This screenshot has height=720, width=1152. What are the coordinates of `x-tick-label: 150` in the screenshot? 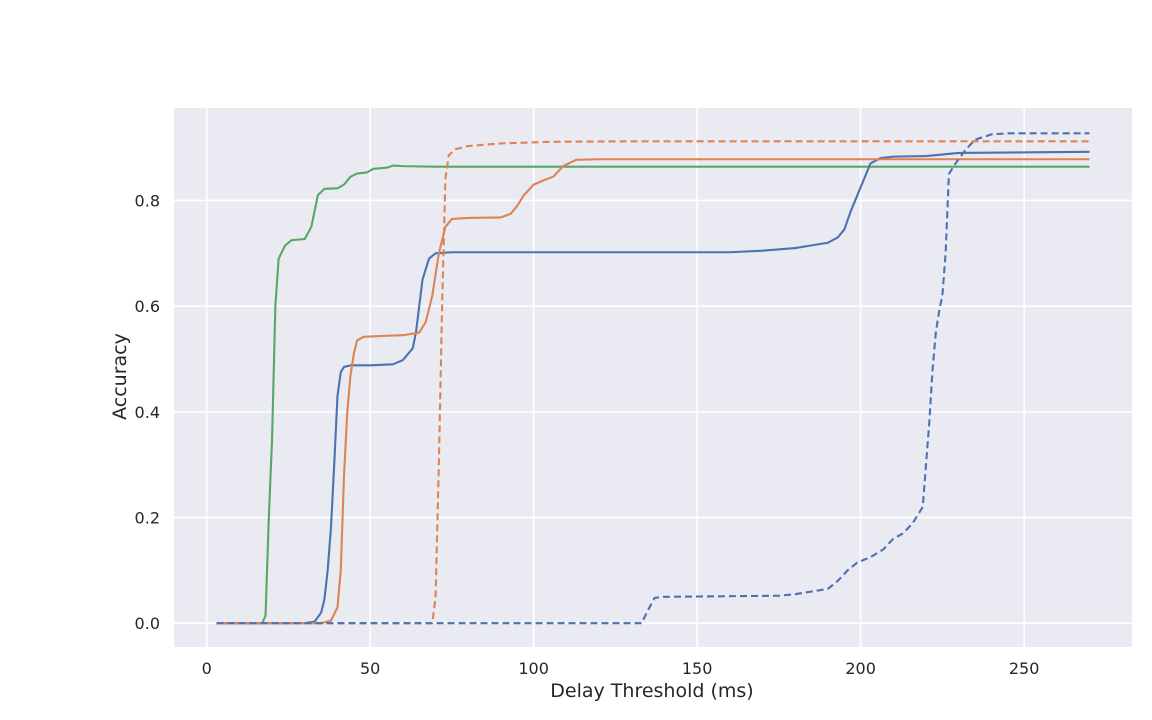 It's located at (697, 668).